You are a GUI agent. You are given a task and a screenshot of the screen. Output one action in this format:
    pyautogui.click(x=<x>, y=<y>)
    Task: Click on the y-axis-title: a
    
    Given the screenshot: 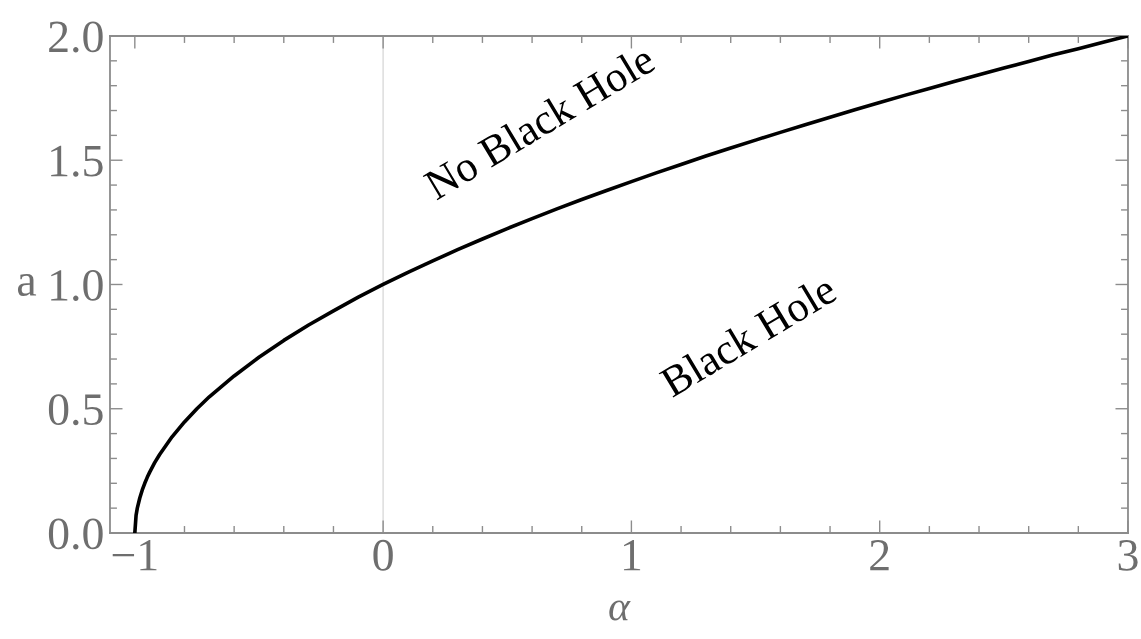 What is the action you would take?
    pyautogui.click(x=27, y=285)
    